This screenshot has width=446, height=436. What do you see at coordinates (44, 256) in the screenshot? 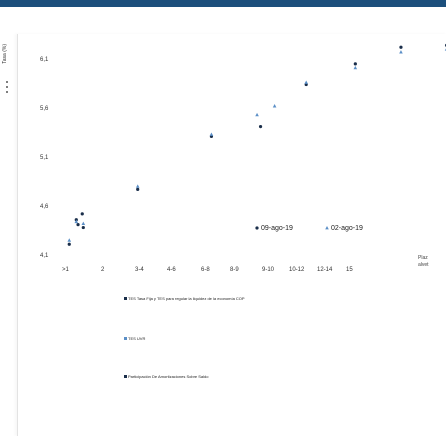
I see `y-tick-label: 4,1` at bounding box center [44, 256].